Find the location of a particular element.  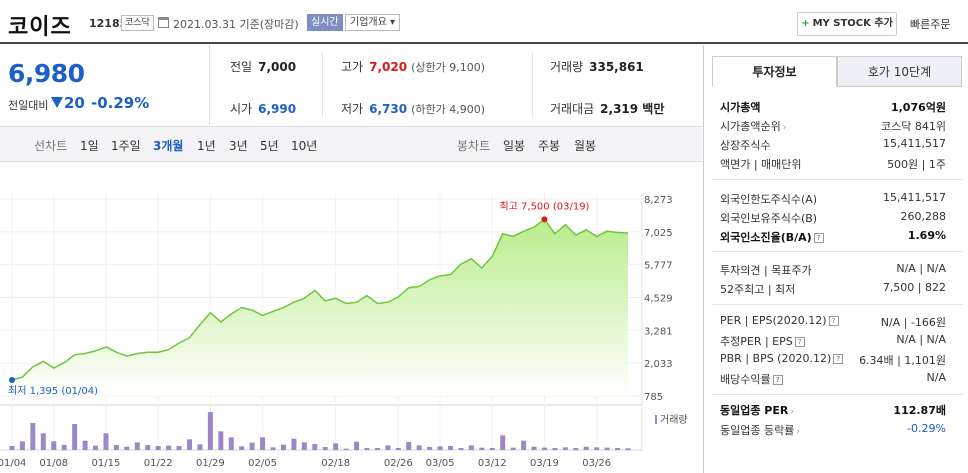

y-tick-label: 8,273 is located at coordinates (658, 200).